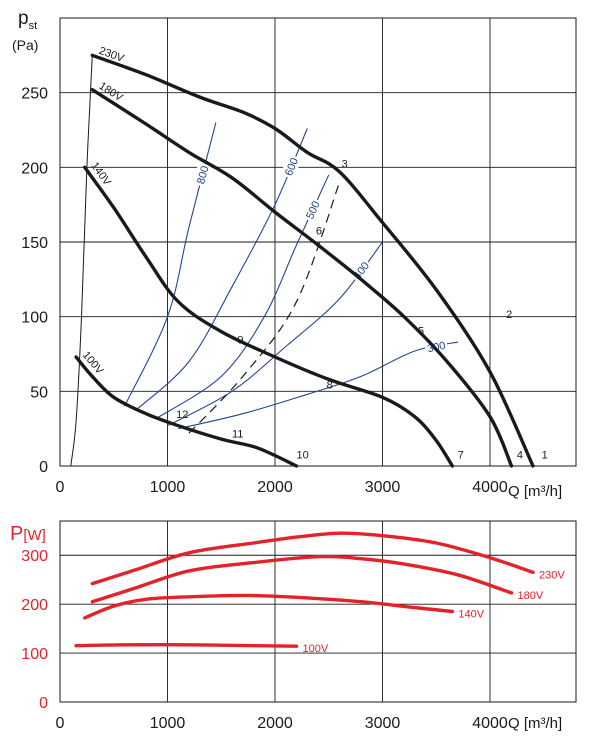  What do you see at coordinates (520, 456) in the screenshot?
I see `operating-point-4: 4` at bounding box center [520, 456].